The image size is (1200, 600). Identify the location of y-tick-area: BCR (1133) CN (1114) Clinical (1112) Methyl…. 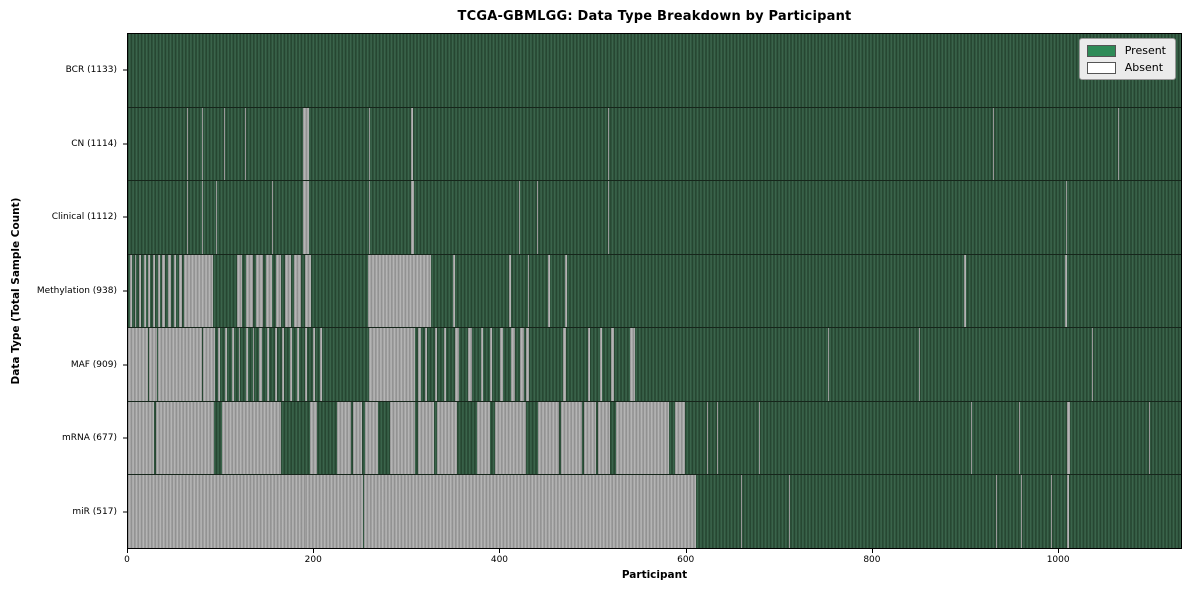
(63, 291).